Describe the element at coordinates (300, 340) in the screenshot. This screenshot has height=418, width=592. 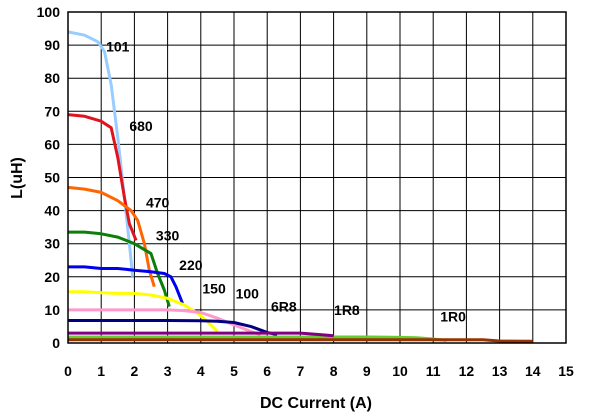
I see `series-line-1r0` at that location.